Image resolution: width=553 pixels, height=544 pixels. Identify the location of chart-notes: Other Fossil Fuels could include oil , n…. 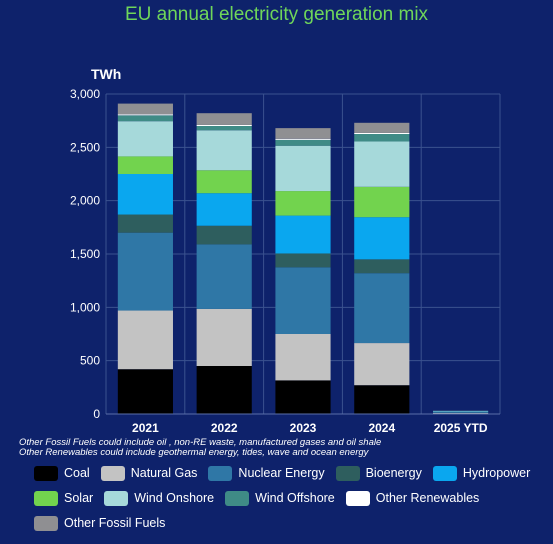
(279, 448).